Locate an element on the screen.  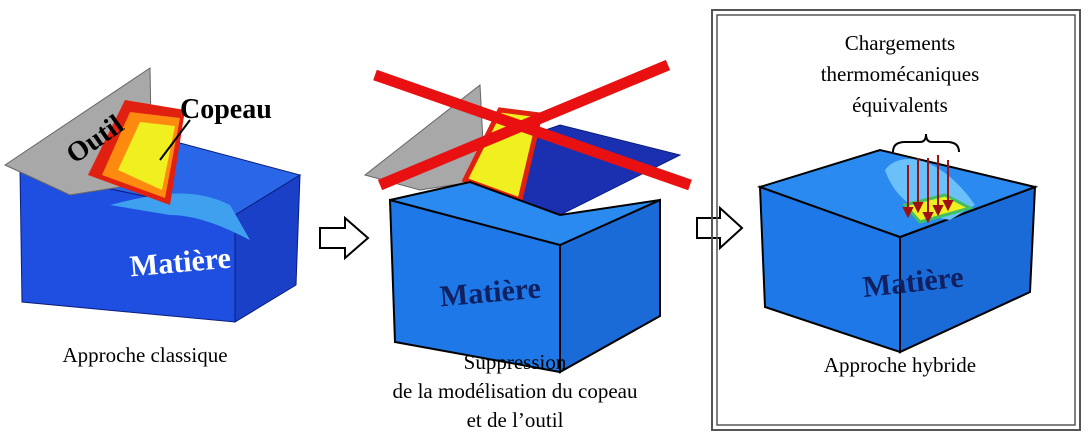
brace is located at coordinates (926, 143).